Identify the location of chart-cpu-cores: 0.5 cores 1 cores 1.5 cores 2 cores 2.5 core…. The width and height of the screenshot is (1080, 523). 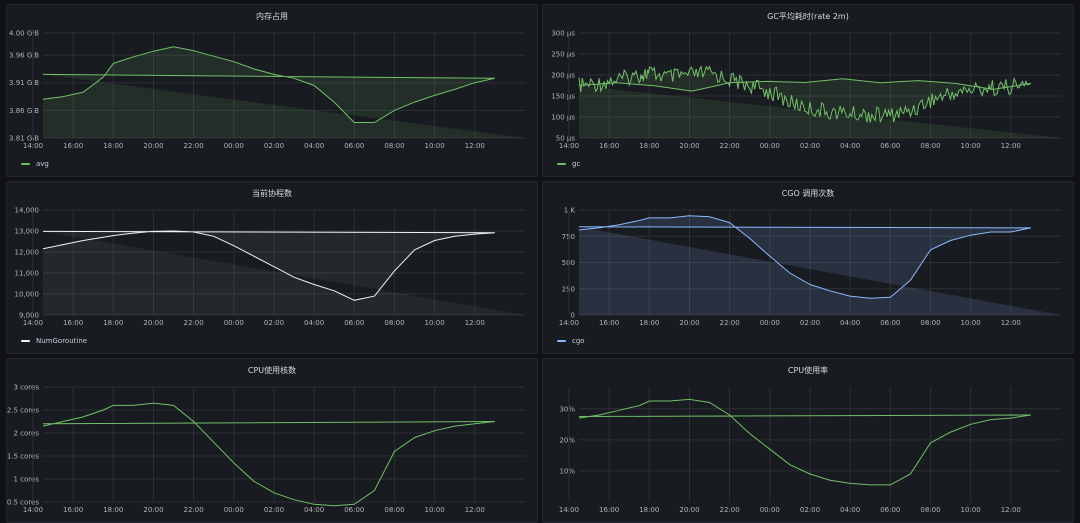
(266, 449).